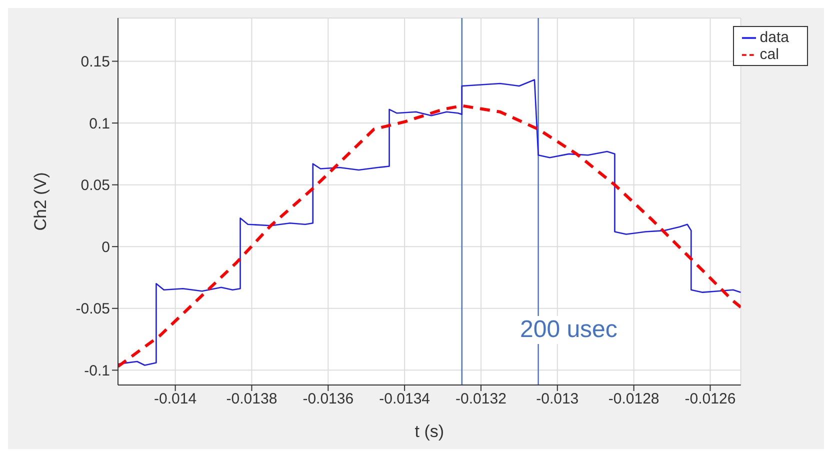  Describe the element at coordinates (99, 123) in the screenshot. I see `y-tick-label: 0.1` at that location.